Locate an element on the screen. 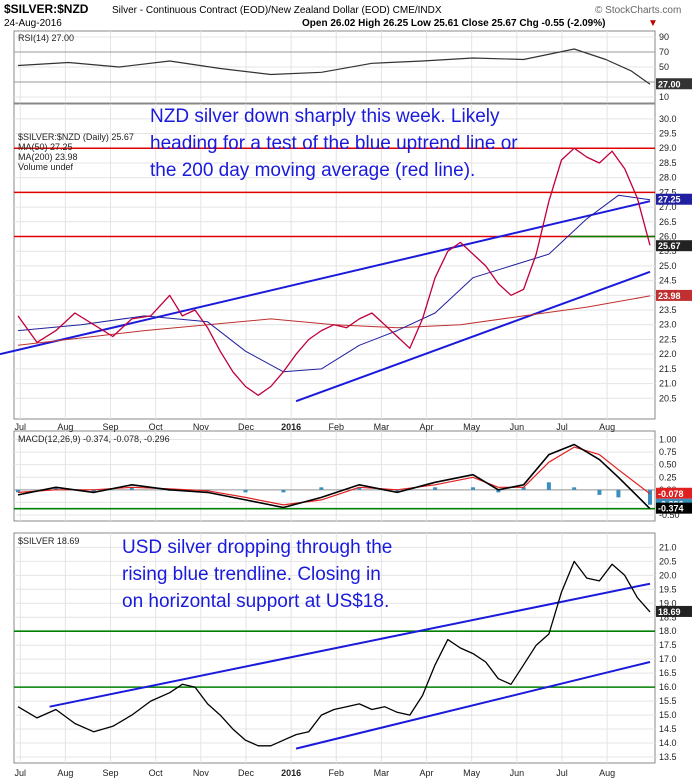 Image resolution: width=700 pixels, height=780 pixels. rsi-y-tick: 50 is located at coordinates (664, 67).